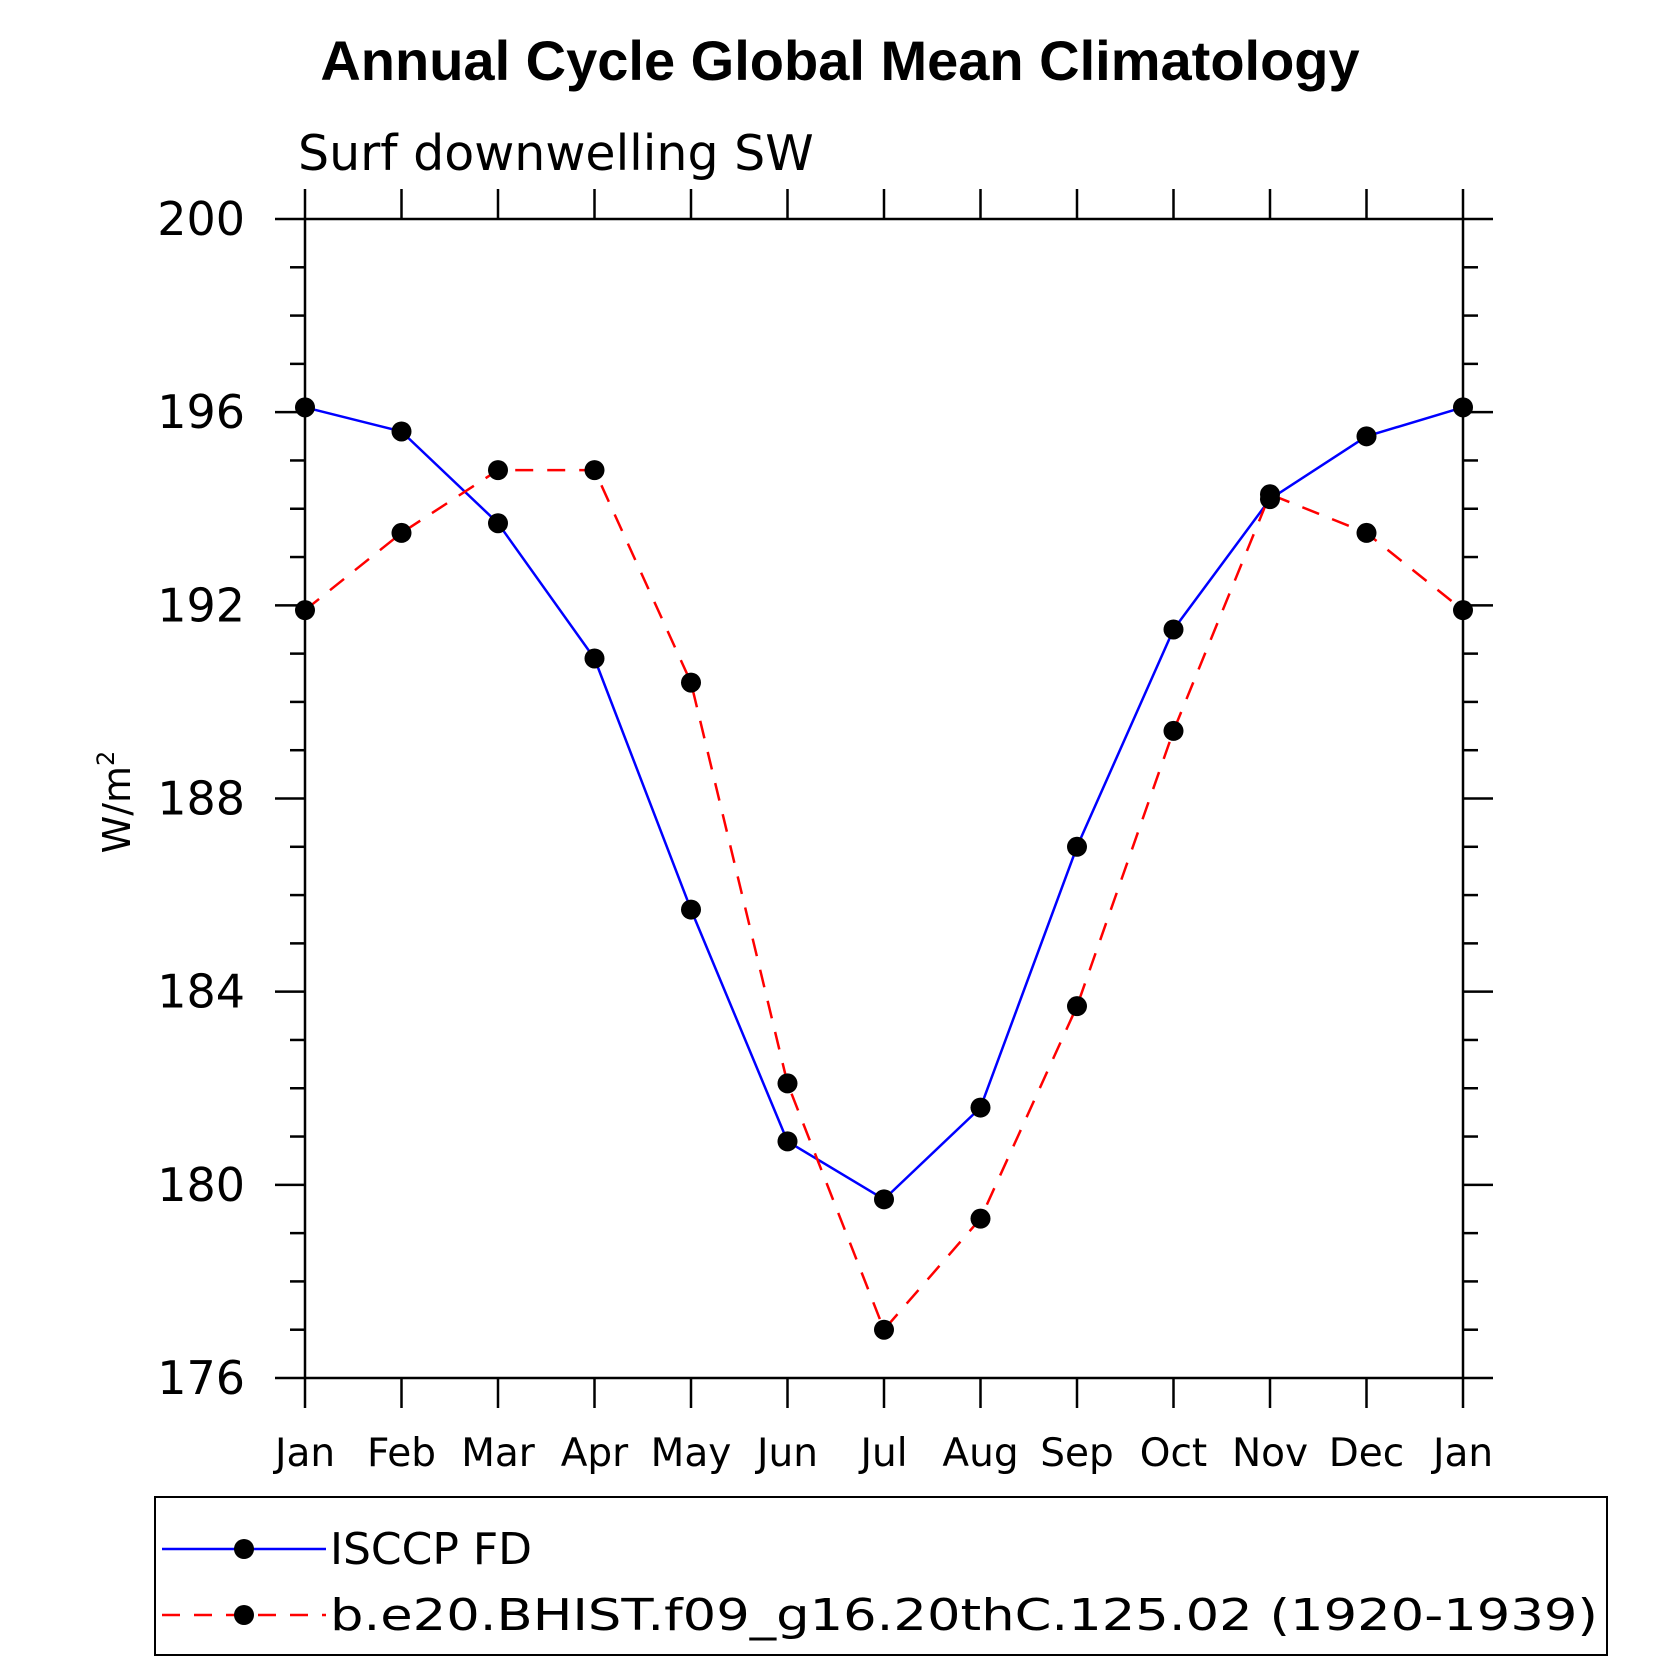  I want to click on legend-box, so click(881, 1576).